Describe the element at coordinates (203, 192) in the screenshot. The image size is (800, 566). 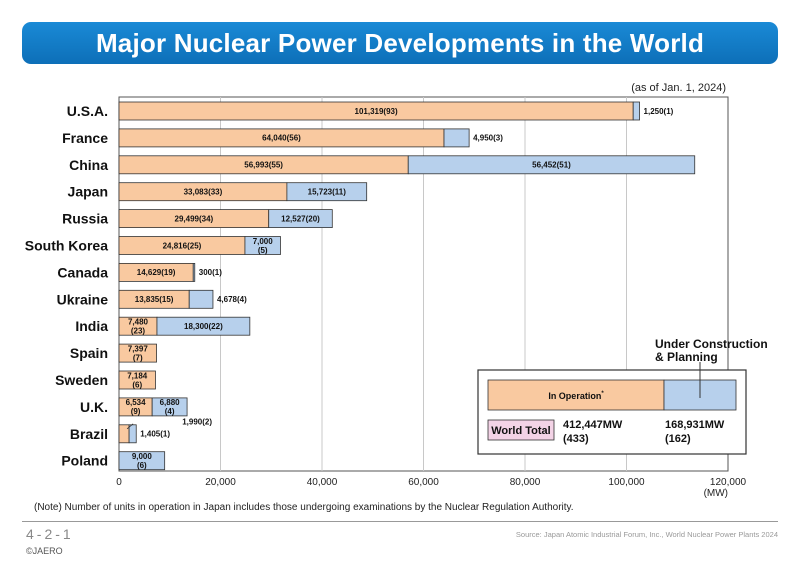
I see `data-label-operation: 33,083(33)` at that location.